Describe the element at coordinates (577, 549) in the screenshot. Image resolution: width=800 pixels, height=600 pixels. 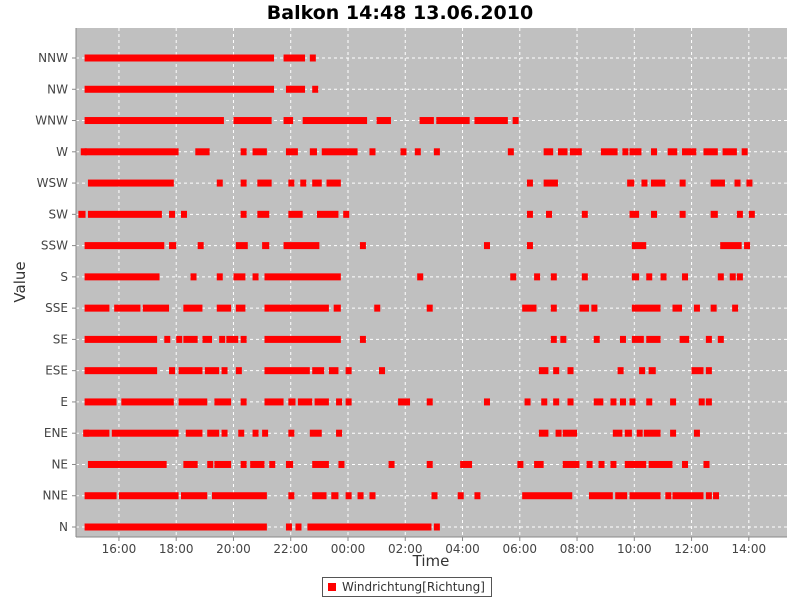
I see `x-tick-label: 08:00` at that location.